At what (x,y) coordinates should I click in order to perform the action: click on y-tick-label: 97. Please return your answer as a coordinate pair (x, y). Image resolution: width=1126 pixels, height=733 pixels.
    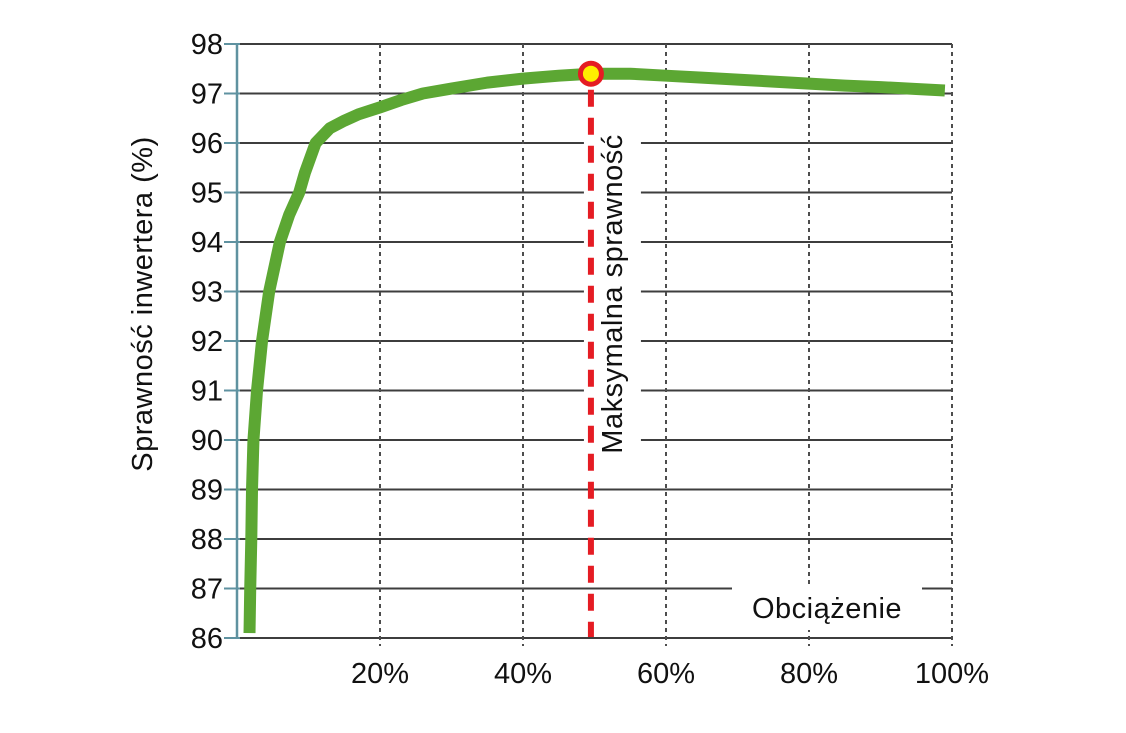
    Looking at the image, I should click on (207, 95).